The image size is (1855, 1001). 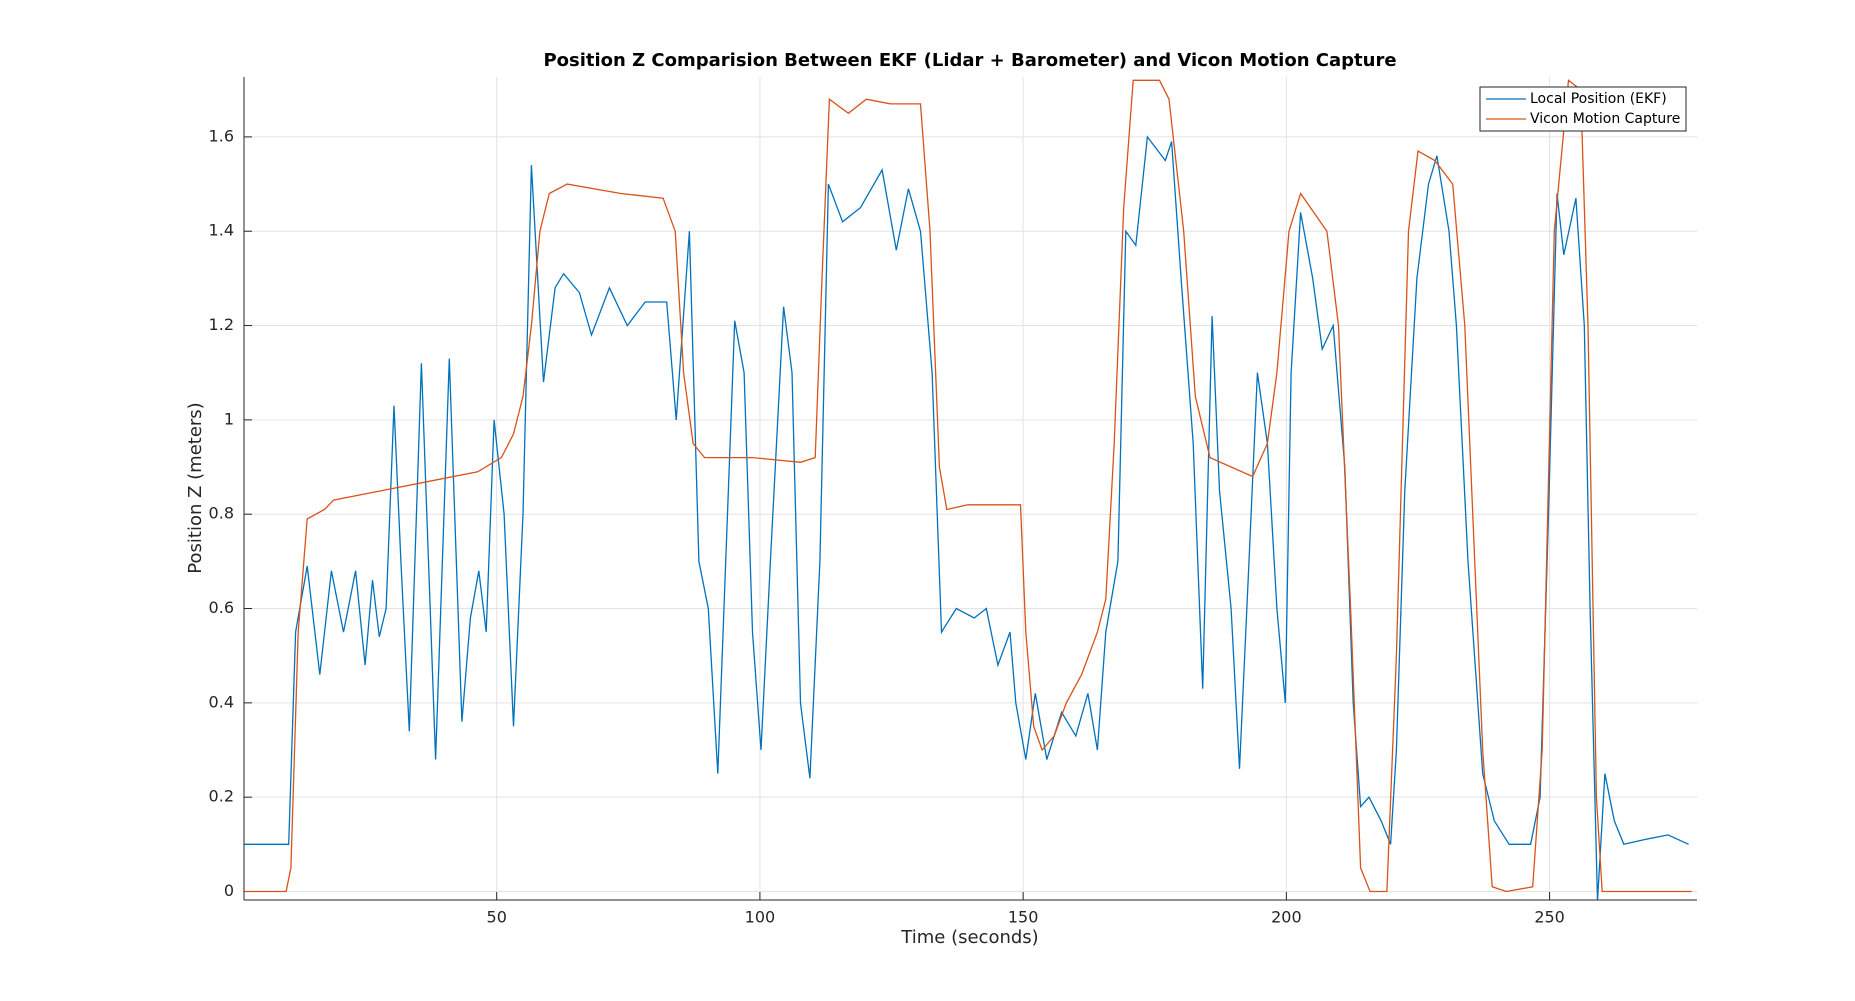 What do you see at coordinates (221, 796) in the screenshot?
I see `y-tick-label: 0.2` at bounding box center [221, 796].